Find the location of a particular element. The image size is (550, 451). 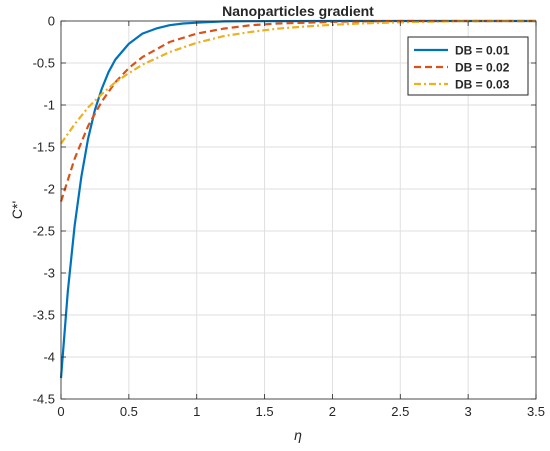

y-axis-label: C*' is located at coordinates (17, 210).